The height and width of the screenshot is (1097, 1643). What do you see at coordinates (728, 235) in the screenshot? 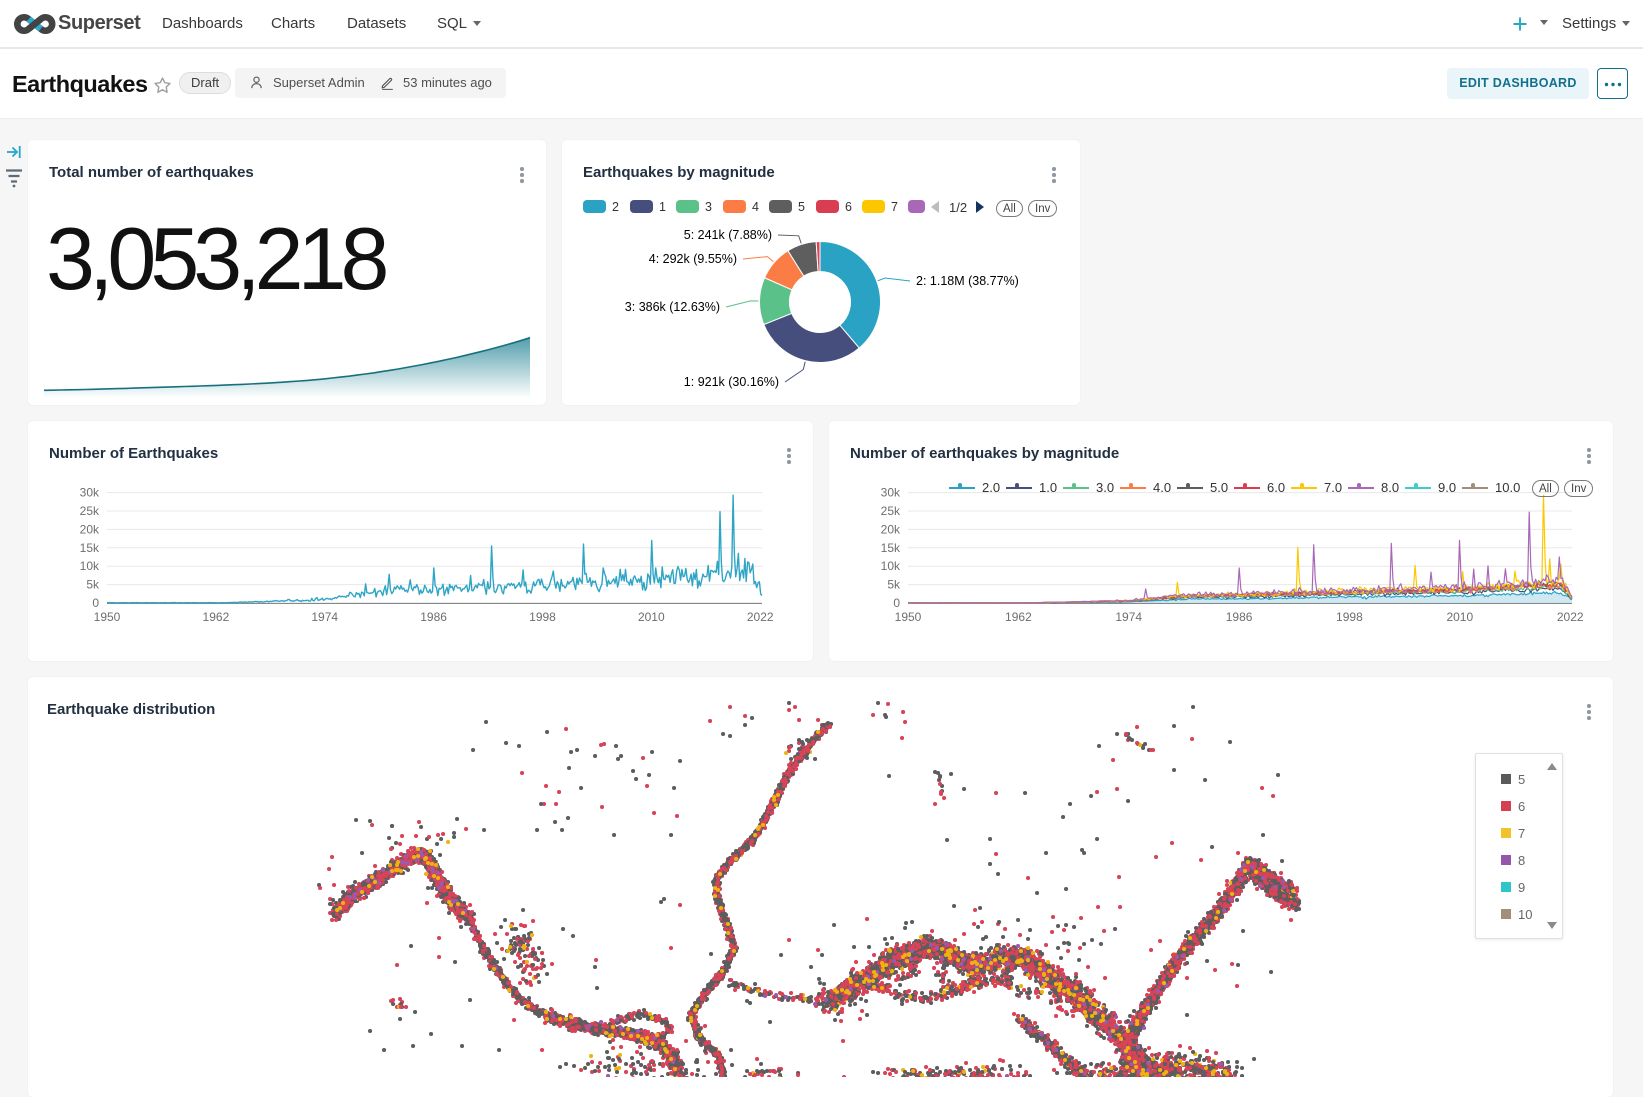
I see `svg-text: 5: 241k (7.88%)` at bounding box center [728, 235].